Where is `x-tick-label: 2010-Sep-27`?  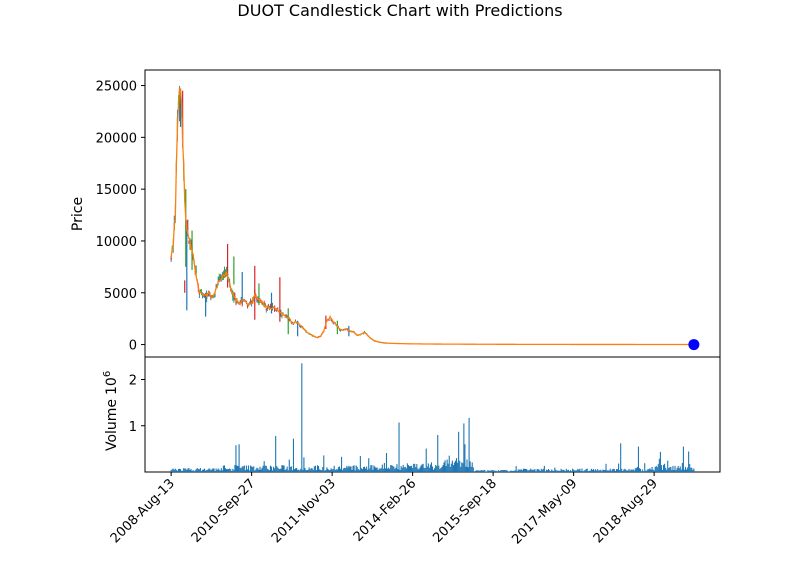 x-tick-label: 2010-Sep-27 is located at coordinates (224, 511).